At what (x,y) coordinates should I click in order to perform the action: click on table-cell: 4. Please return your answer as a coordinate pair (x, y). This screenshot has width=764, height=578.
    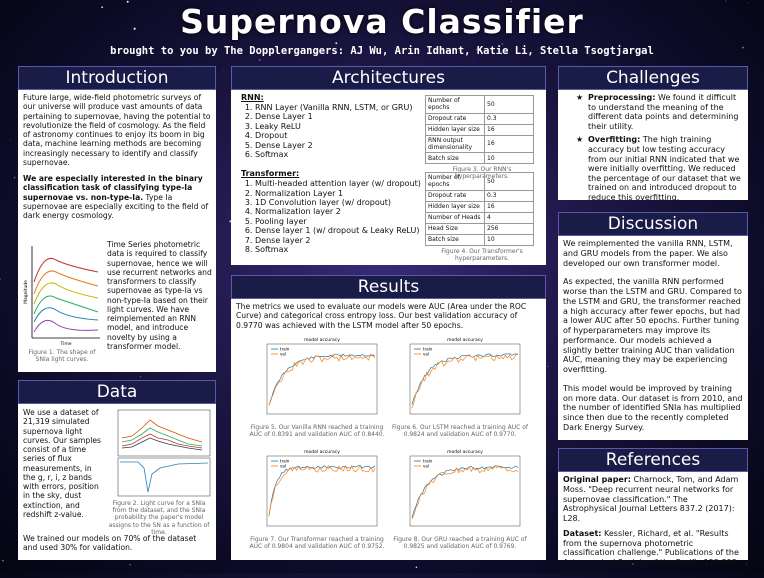
    Looking at the image, I should click on (509, 217).